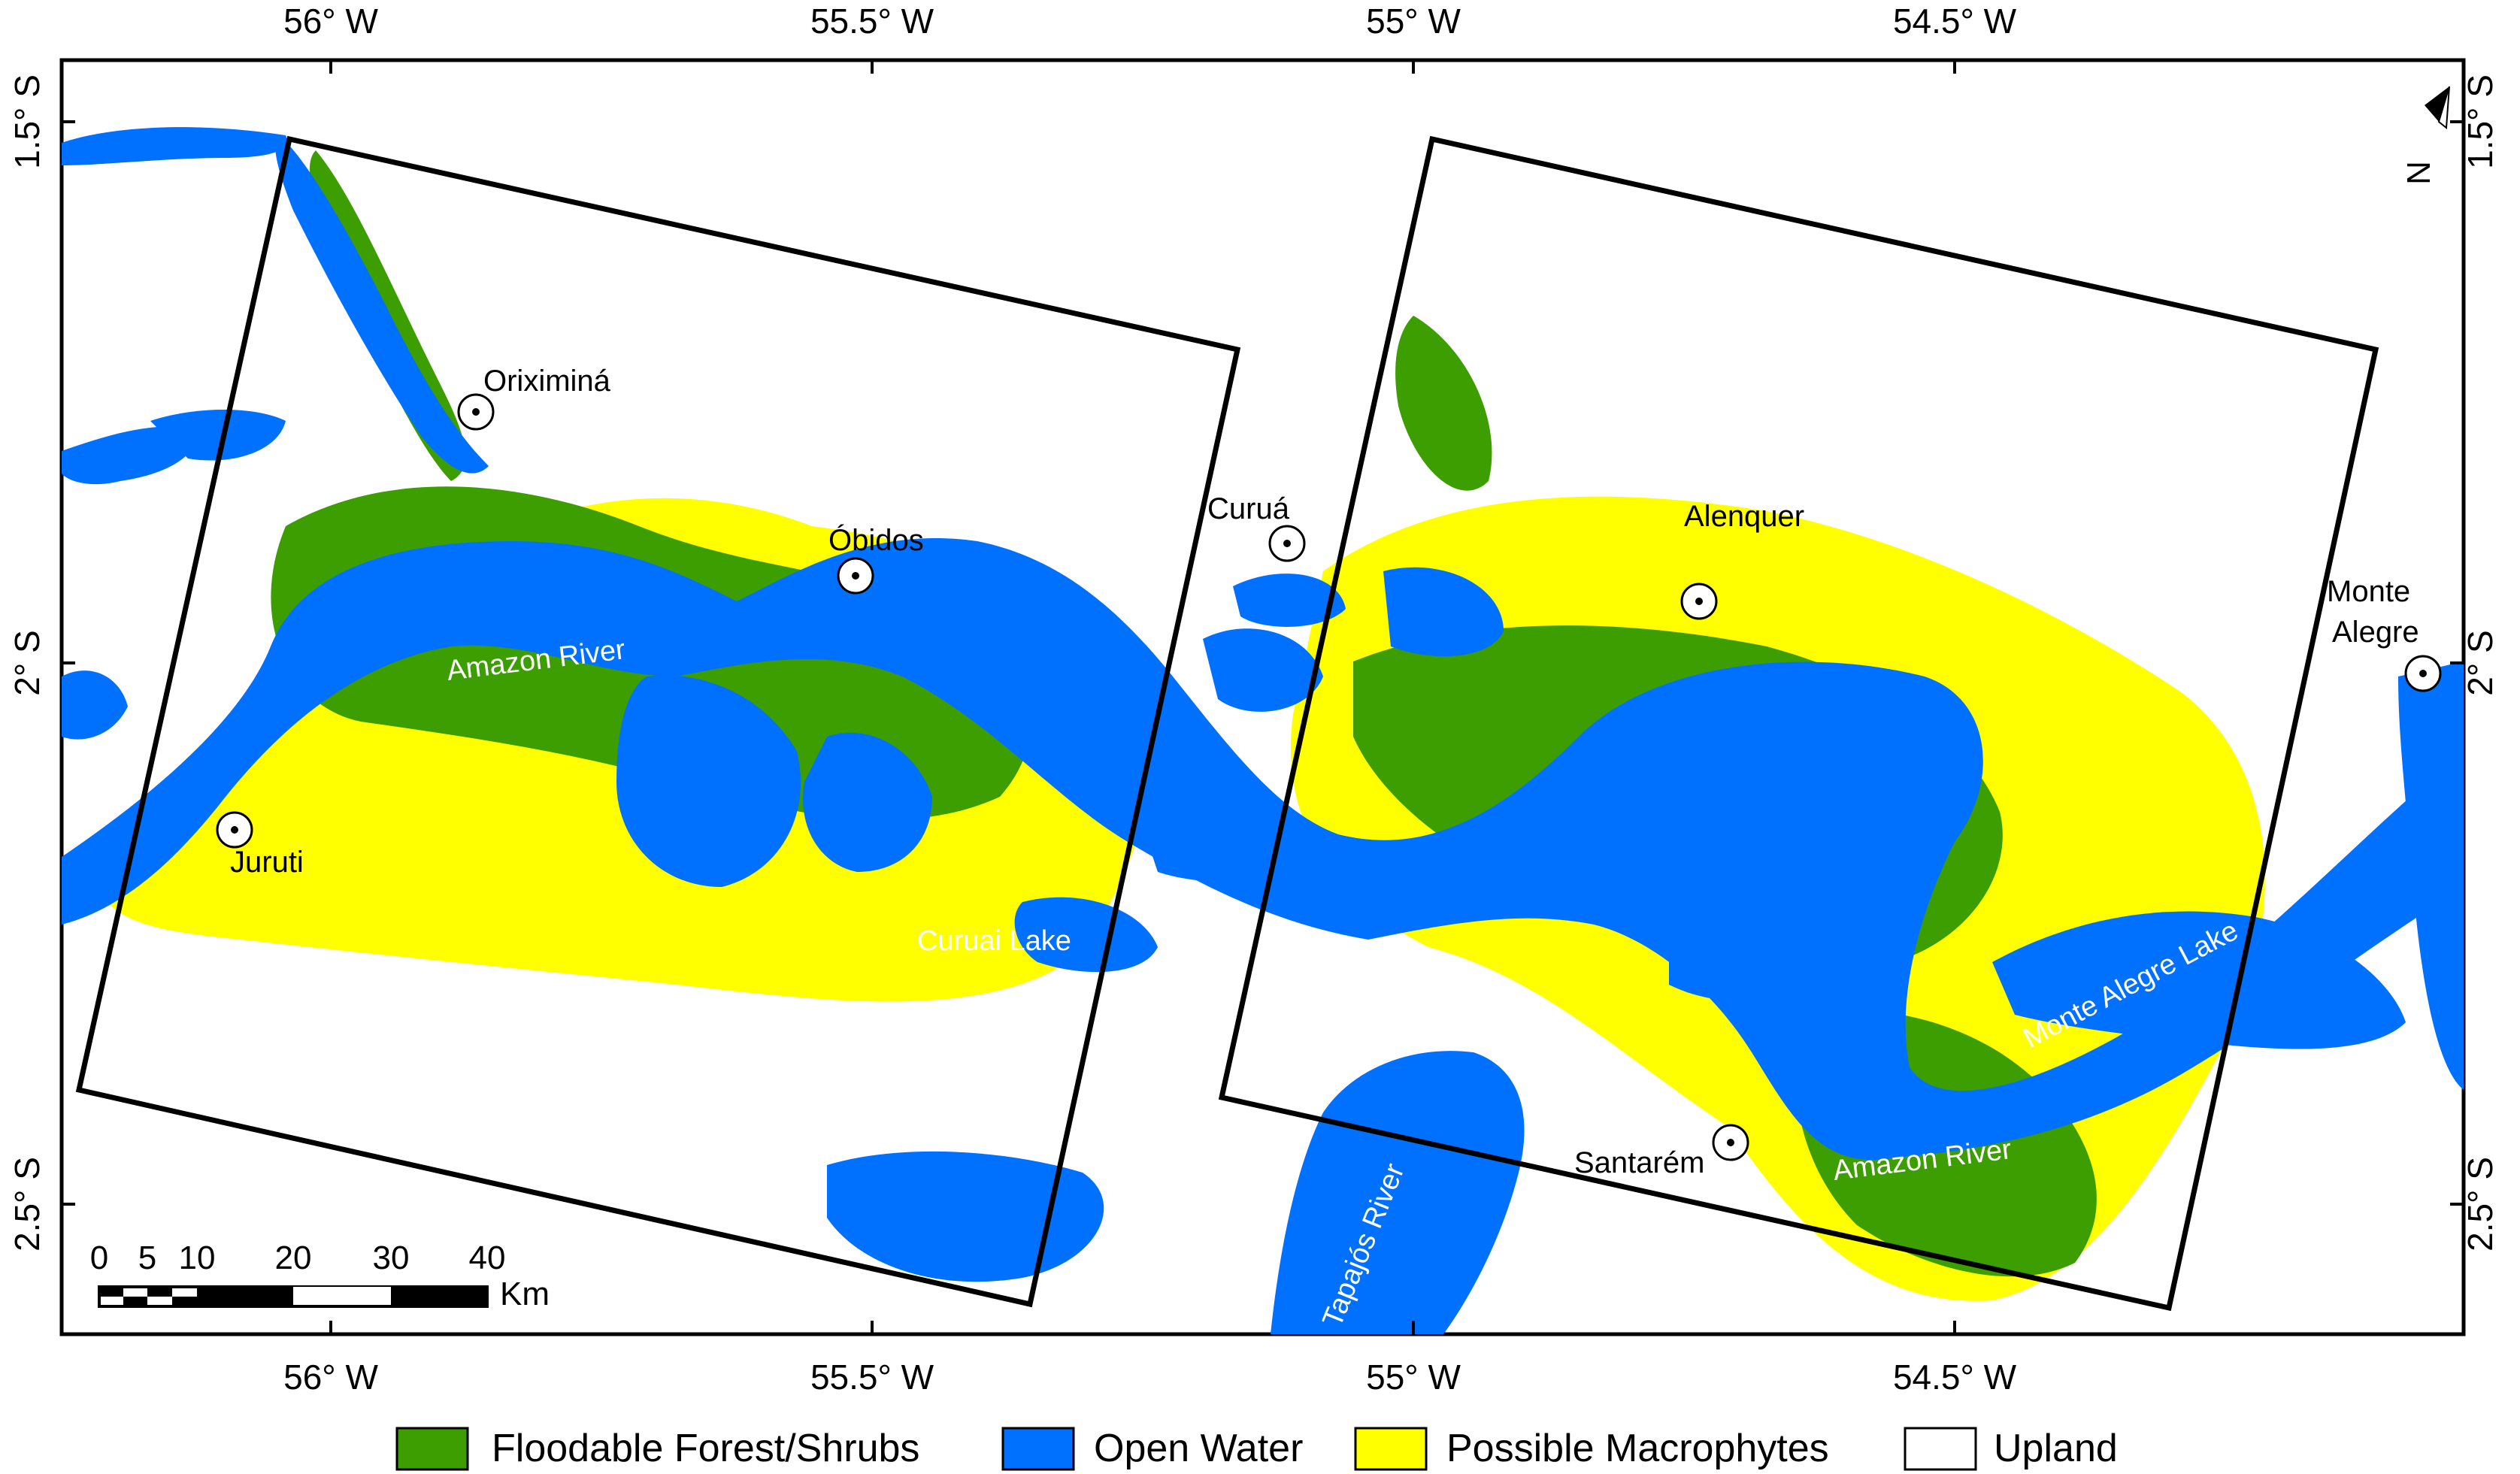 This screenshot has width=2520, height=1474. What do you see at coordinates (330, 1377) in the screenshot?
I see `bottom-label-56w: 56° W` at bounding box center [330, 1377].